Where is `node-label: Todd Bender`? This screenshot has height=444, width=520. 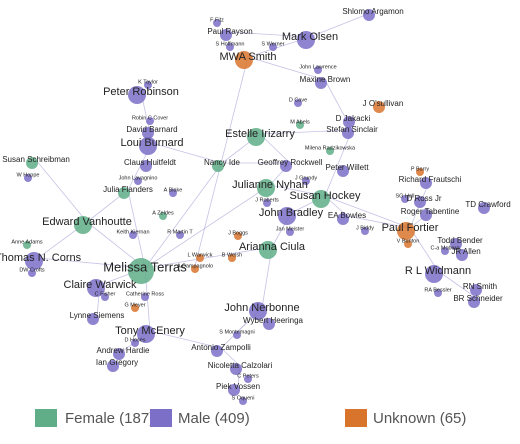
node-label: Todd Bender is located at coordinates (460, 240).